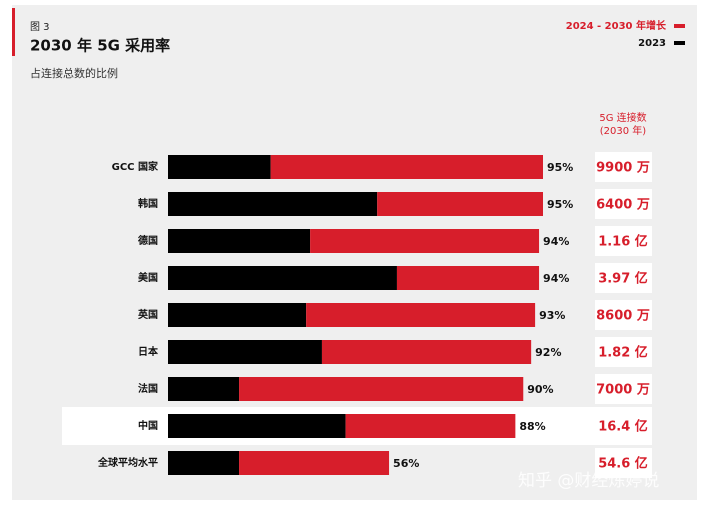 The width and height of the screenshot is (703, 510). What do you see at coordinates (532, 426) in the screenshot?
I see `total-label: 88%` at bounding box center [532, 426].